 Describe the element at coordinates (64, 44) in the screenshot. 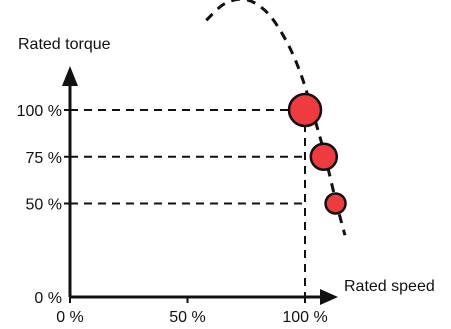

I see `y-axis-label: Rated torque` at that location.